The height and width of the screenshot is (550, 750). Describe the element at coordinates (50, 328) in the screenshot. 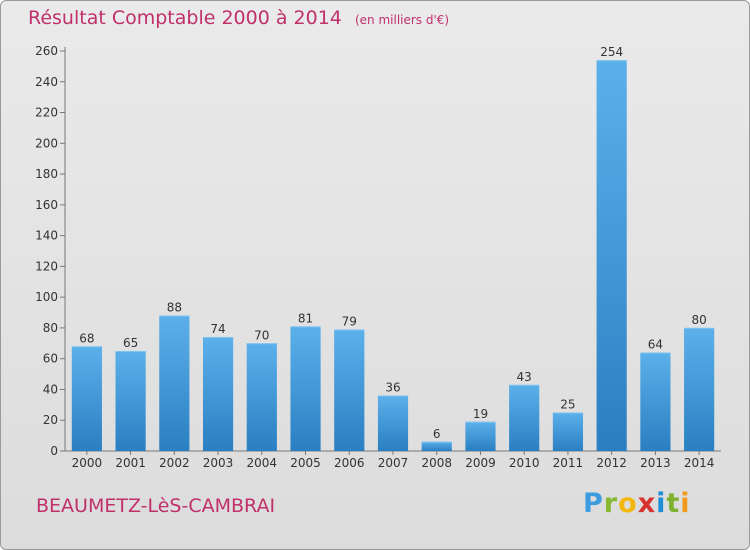

I see `y-tick-label: 80` at that location.